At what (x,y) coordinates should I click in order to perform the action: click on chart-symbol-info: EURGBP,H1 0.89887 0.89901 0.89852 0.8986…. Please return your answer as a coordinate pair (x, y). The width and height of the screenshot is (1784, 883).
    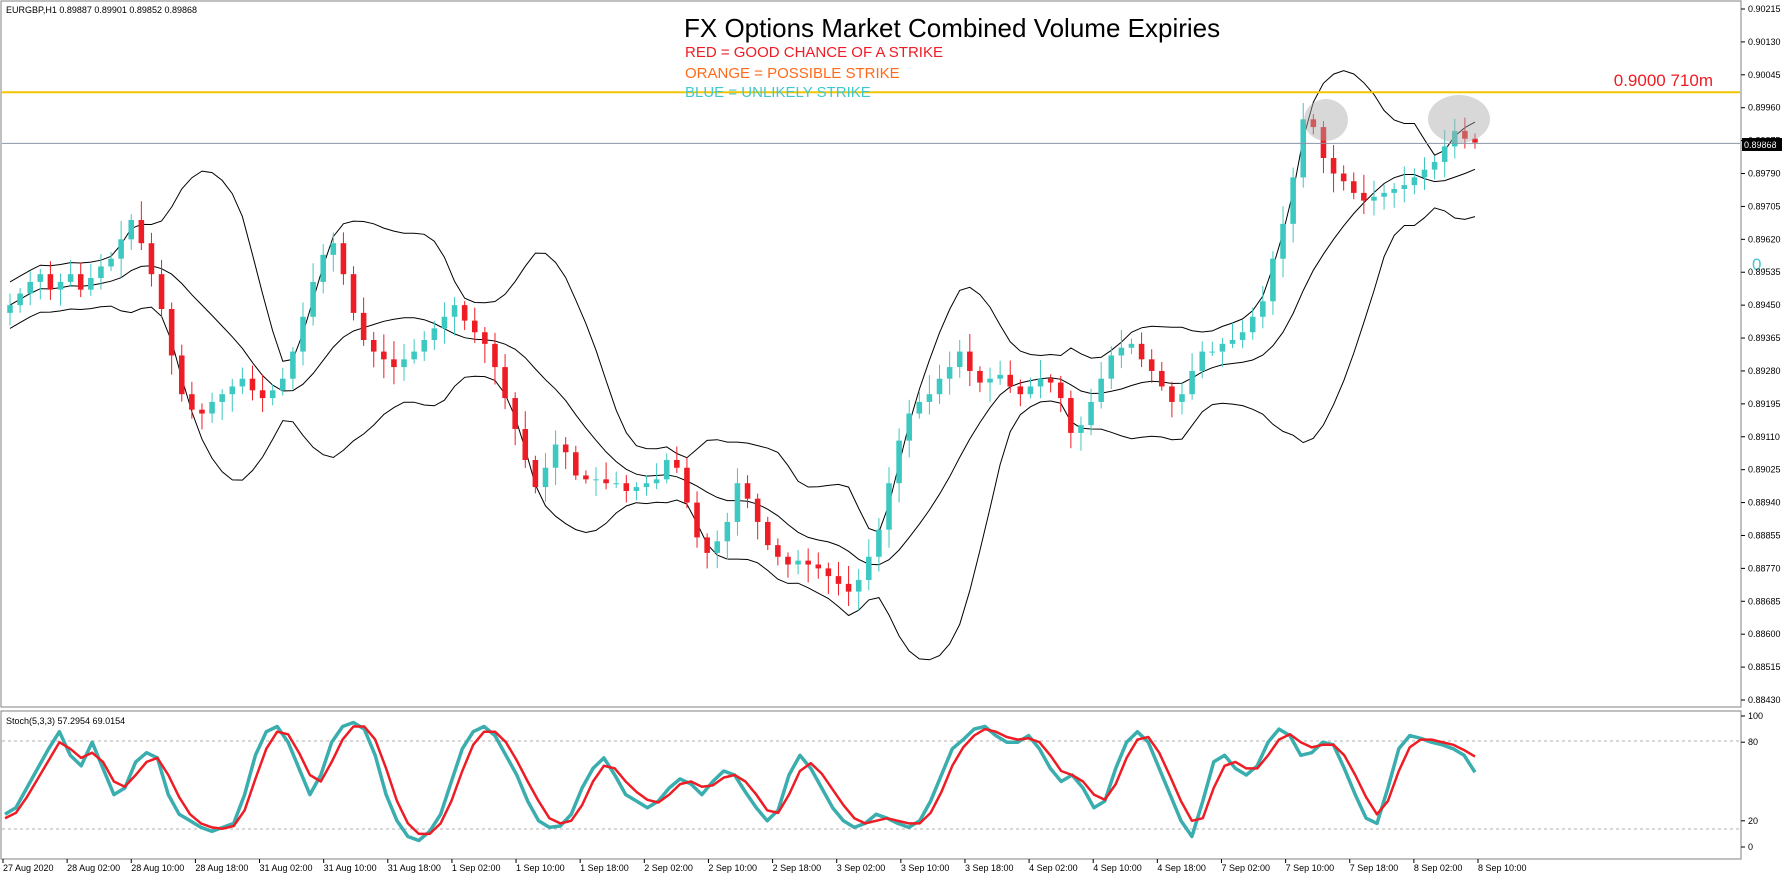
    Looking at the image, I should click on (101, 10).